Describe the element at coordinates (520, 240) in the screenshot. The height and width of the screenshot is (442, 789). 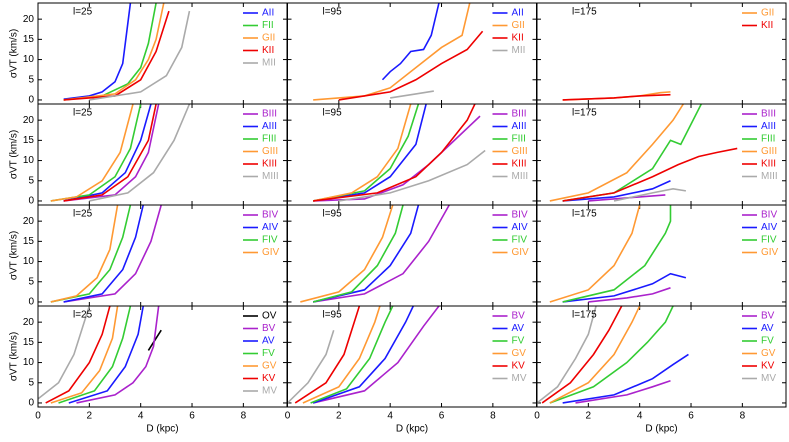
I see `legend-label: FIV` at that location.